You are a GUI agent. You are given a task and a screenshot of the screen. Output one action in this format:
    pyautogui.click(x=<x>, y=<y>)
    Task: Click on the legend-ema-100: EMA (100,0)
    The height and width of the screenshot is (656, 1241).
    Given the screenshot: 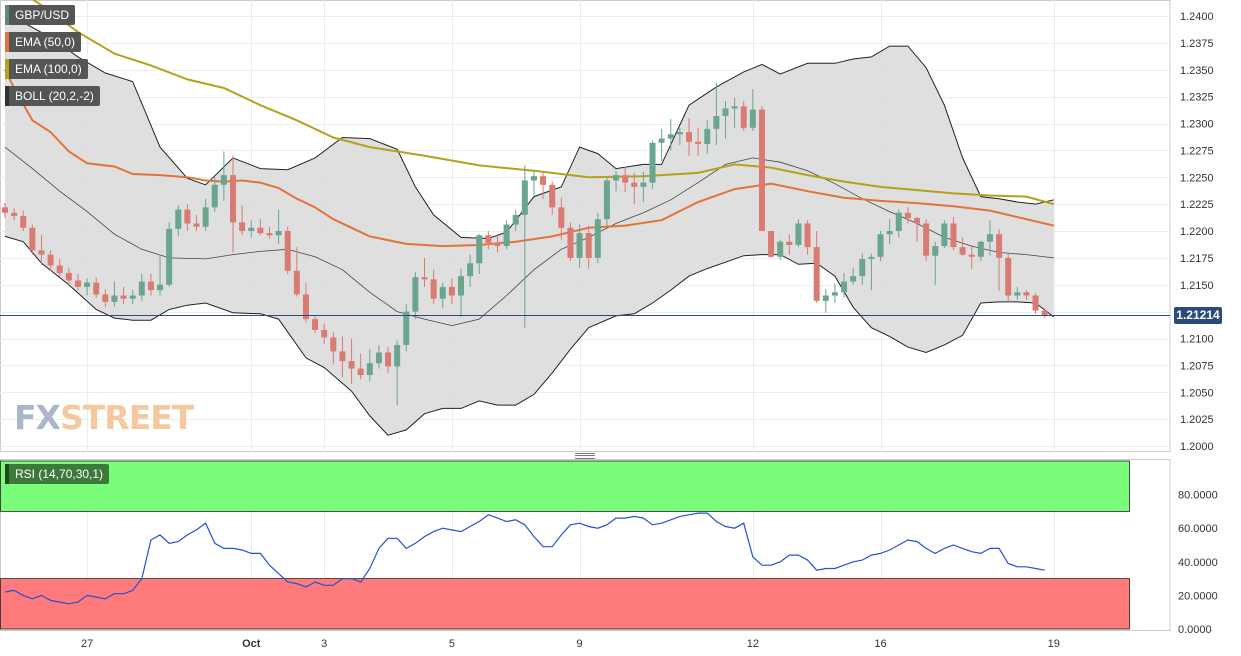 What is the action you would take?
    pyautogui.click(x=46, y=69)
    